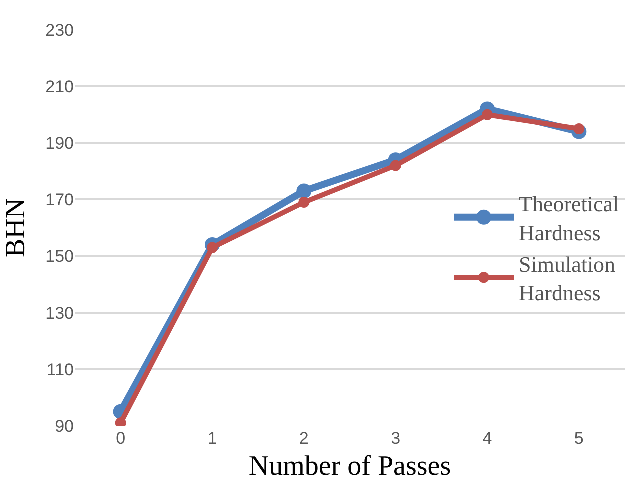 The height and width of the screenshot is (488, 640). Describe the element at coordinates (60, 200) in the screenshot. I see `y-tick-label: 170` at that location.